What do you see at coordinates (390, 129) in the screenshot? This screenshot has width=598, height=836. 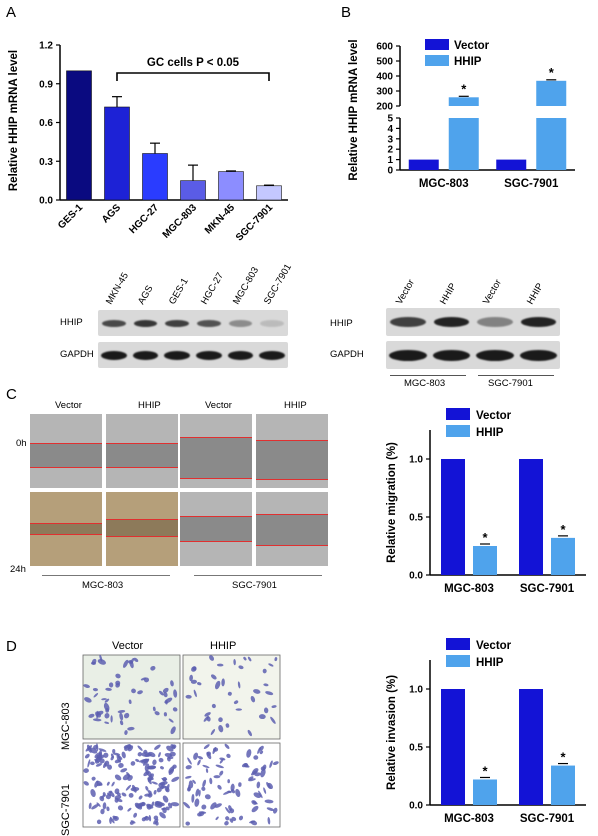 I see `y-tick-label: 4` at bounding box center [390, 129].